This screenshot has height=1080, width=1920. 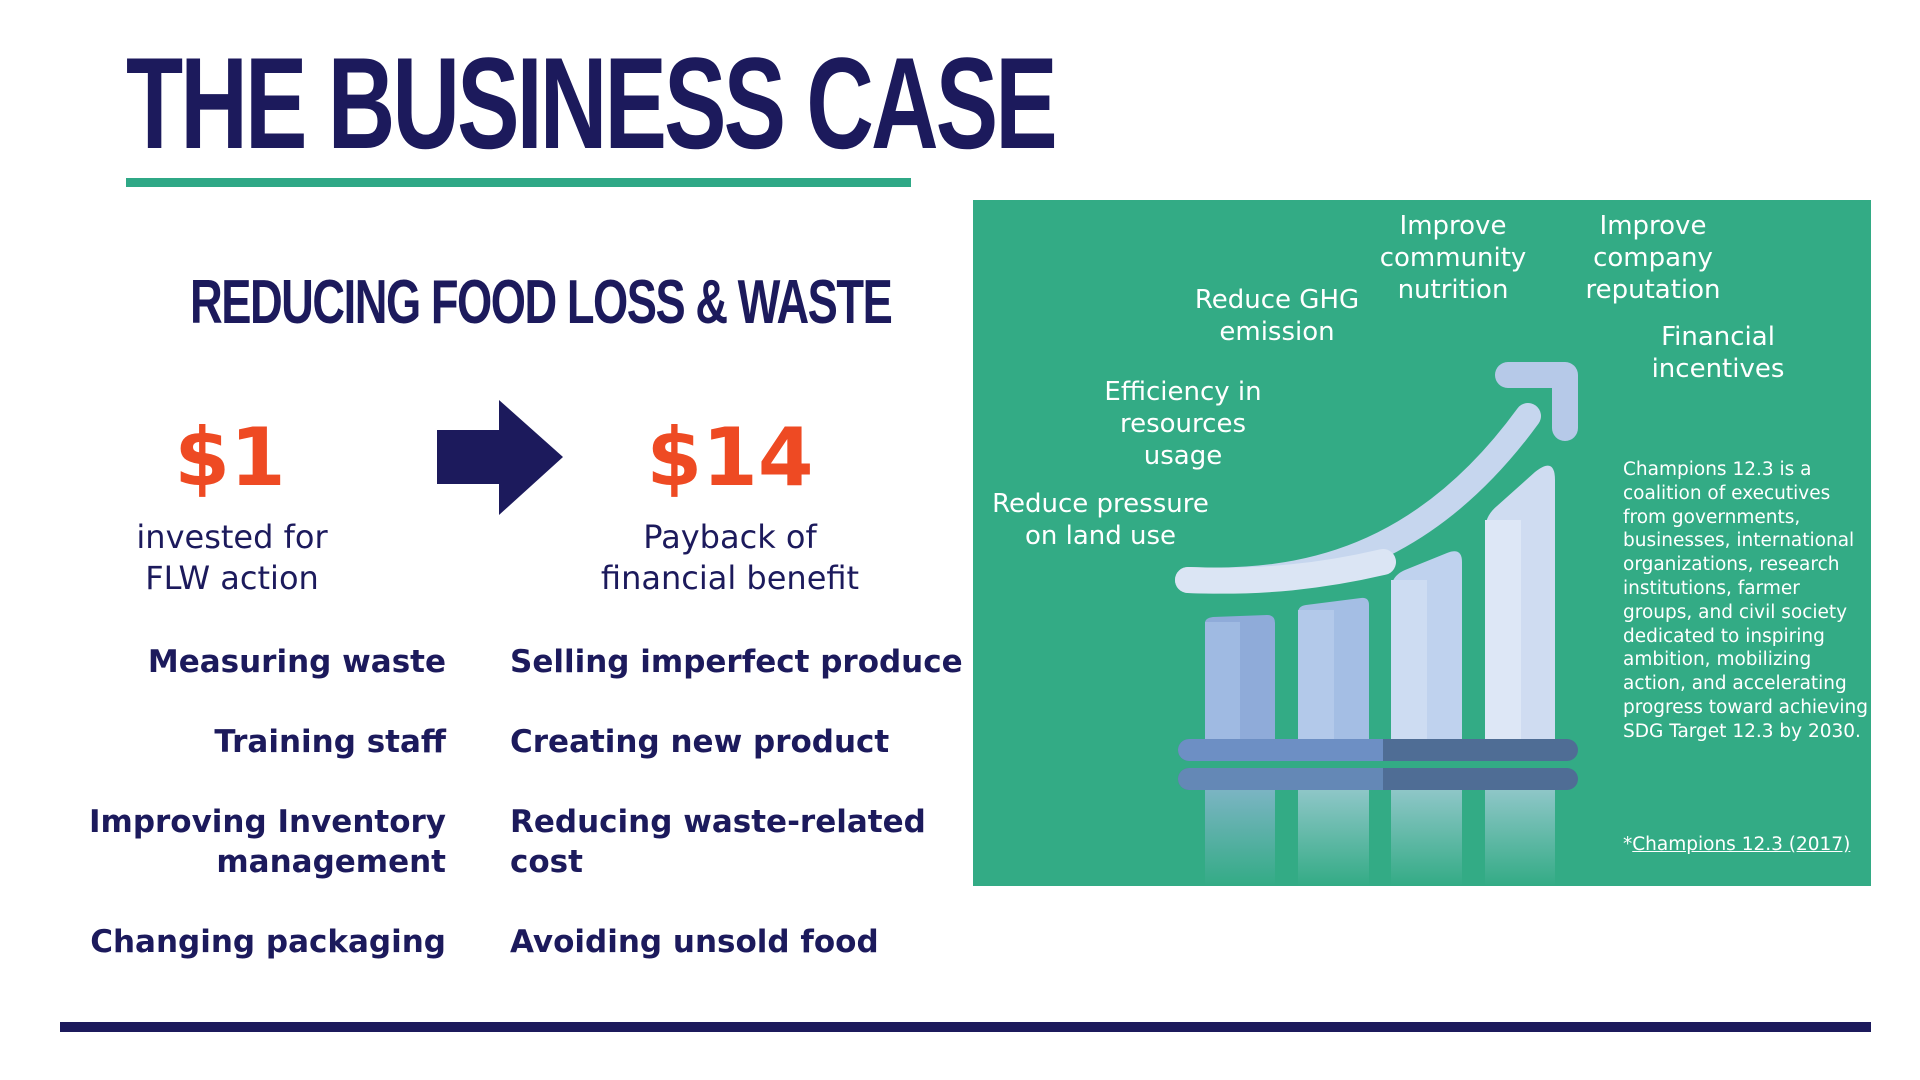 I want to click on payback-action-line: Avoiding unsold food, so click(x=694, y=942).